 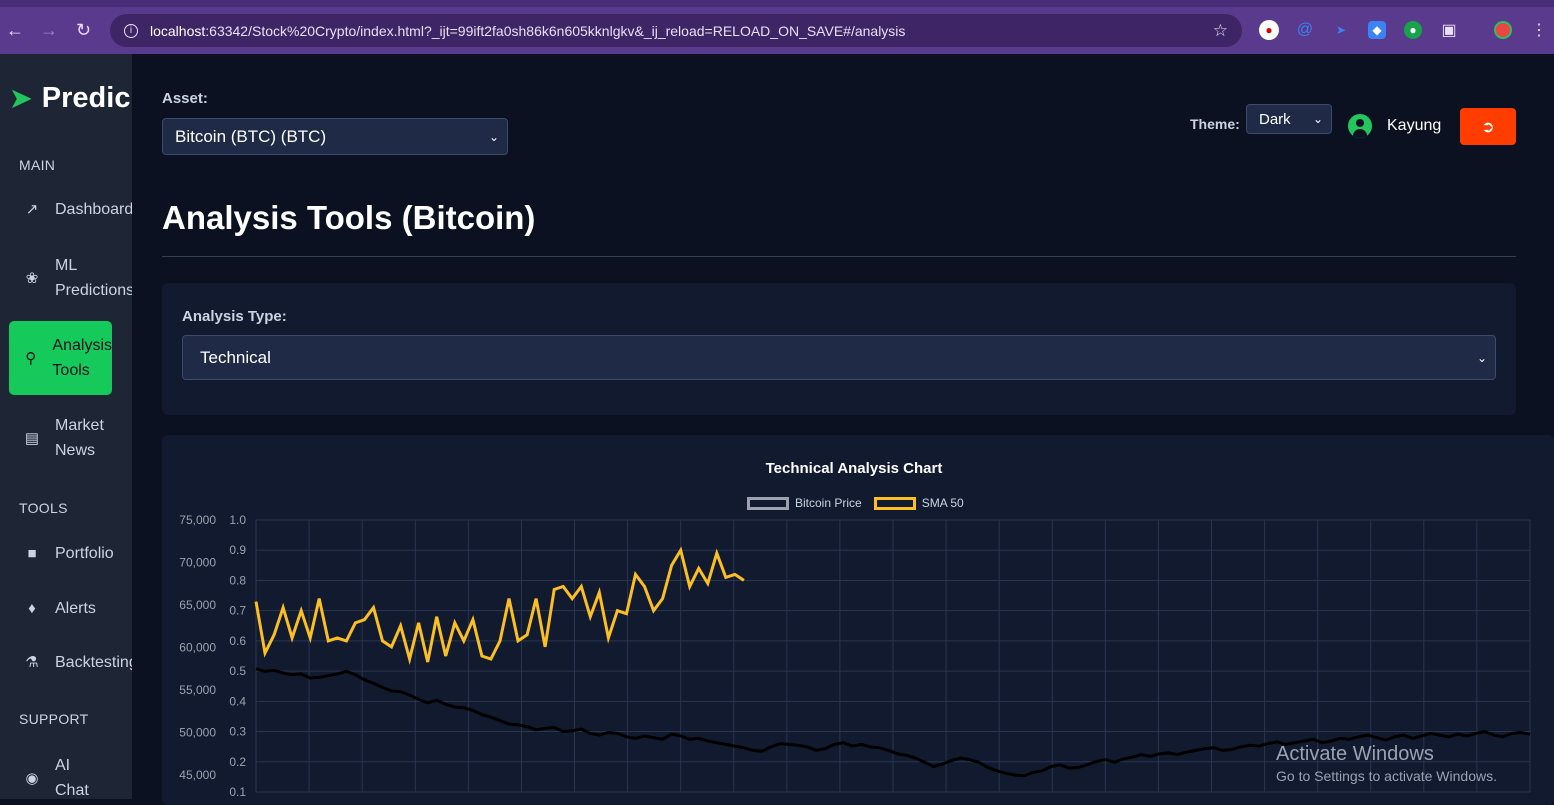 I want to click on extension-green-icon: ●, so click(x=1413, y=30).